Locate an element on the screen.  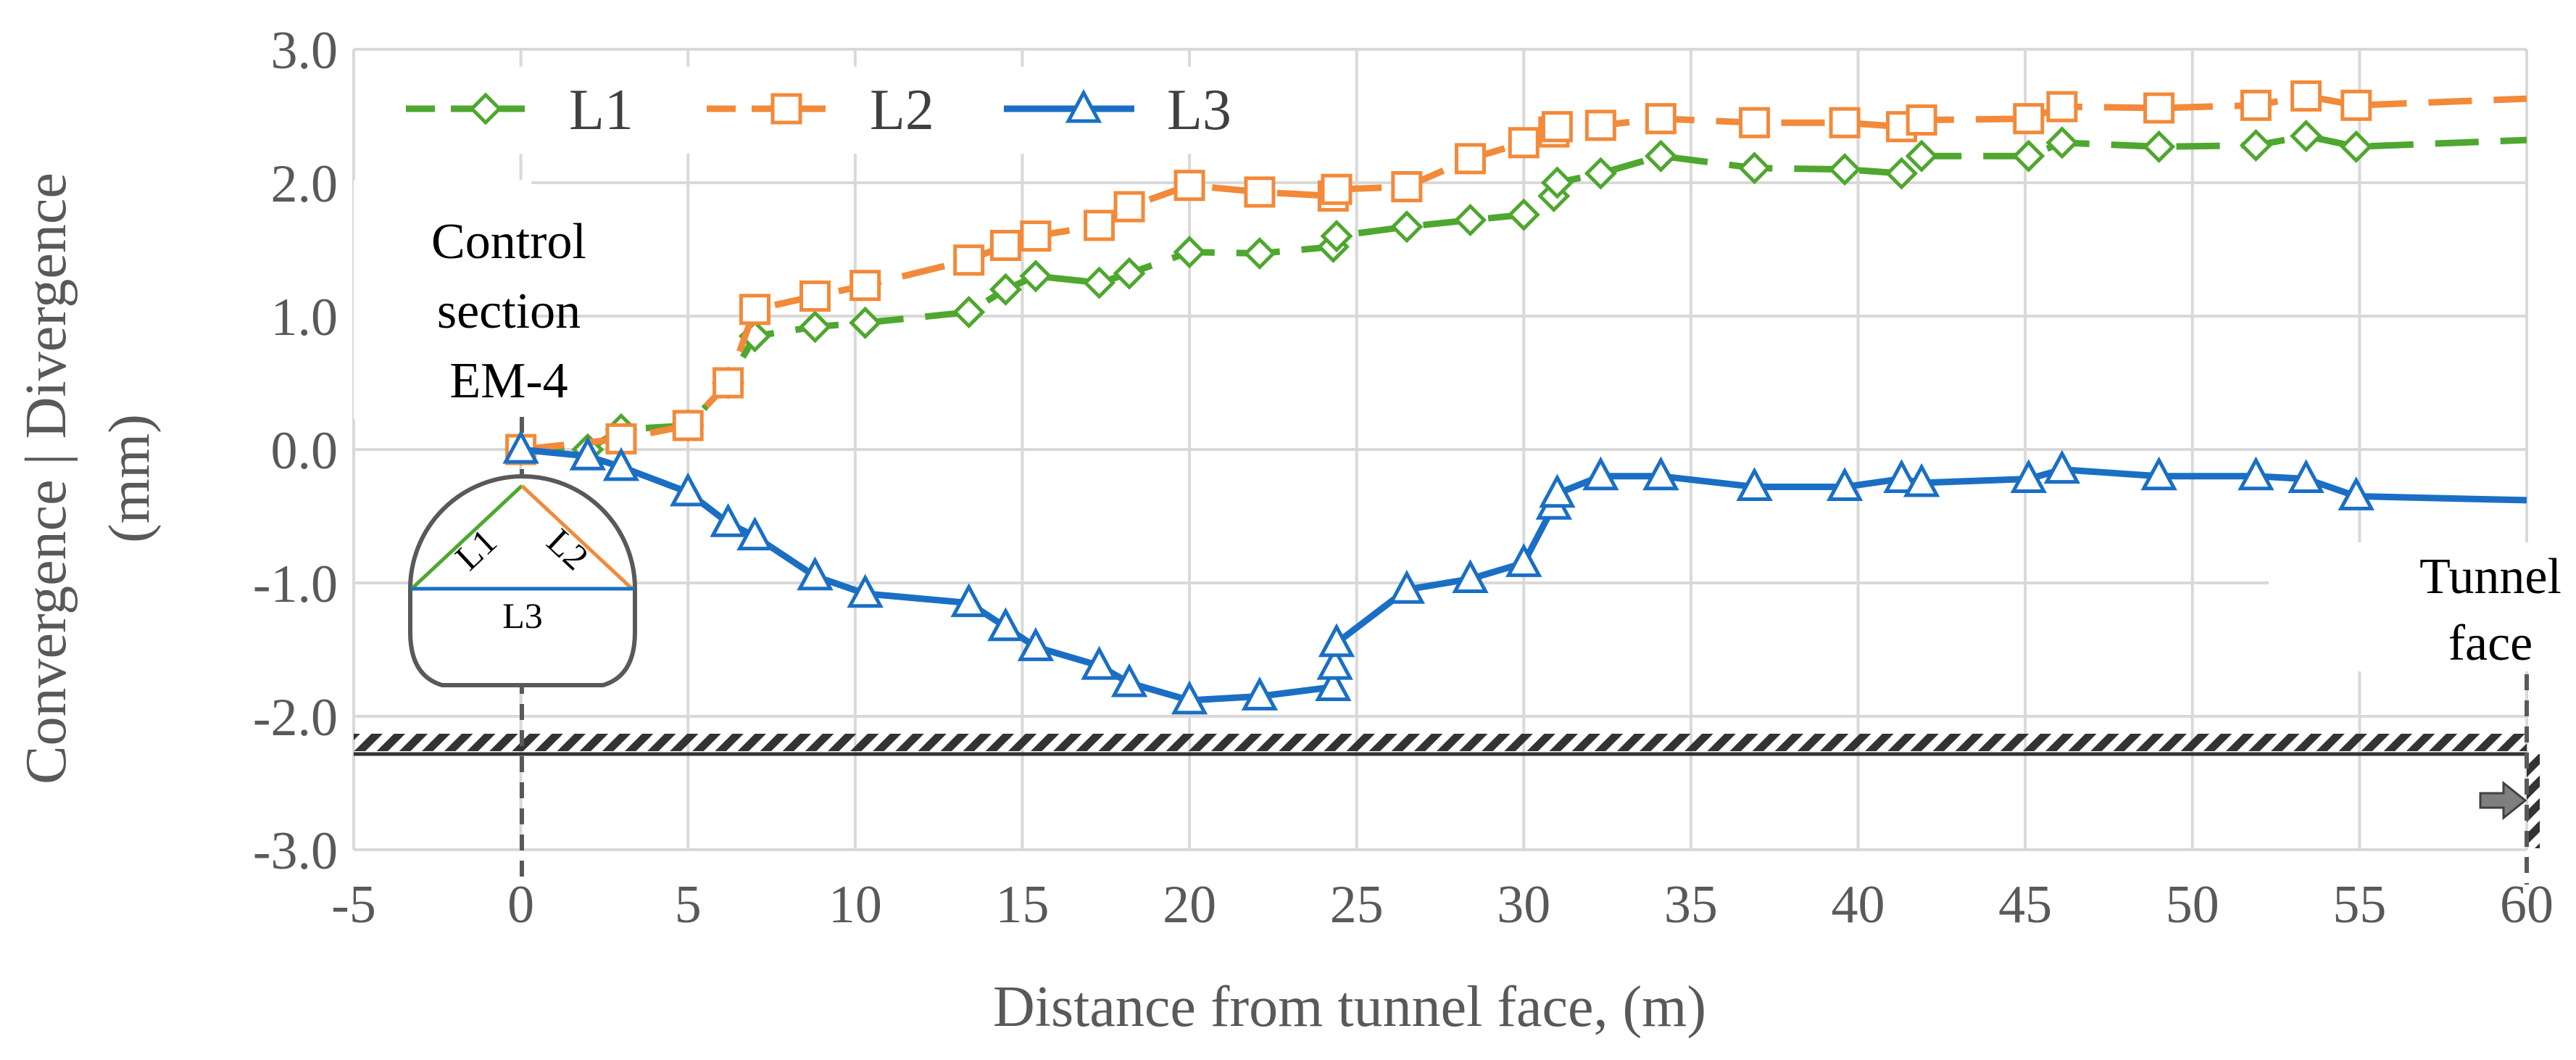
y-axis-ticks: 3.0 2.0 1.0 0.0 -1.0 -2.0 -3.0 is located at coordinates (295, 451).